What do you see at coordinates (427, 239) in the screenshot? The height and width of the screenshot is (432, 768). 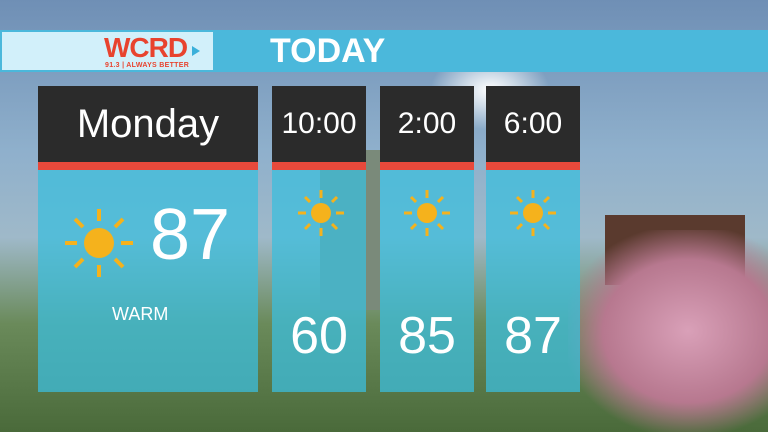 I see `hour-panel: 2:00 85` at bounding box center [427, 239].